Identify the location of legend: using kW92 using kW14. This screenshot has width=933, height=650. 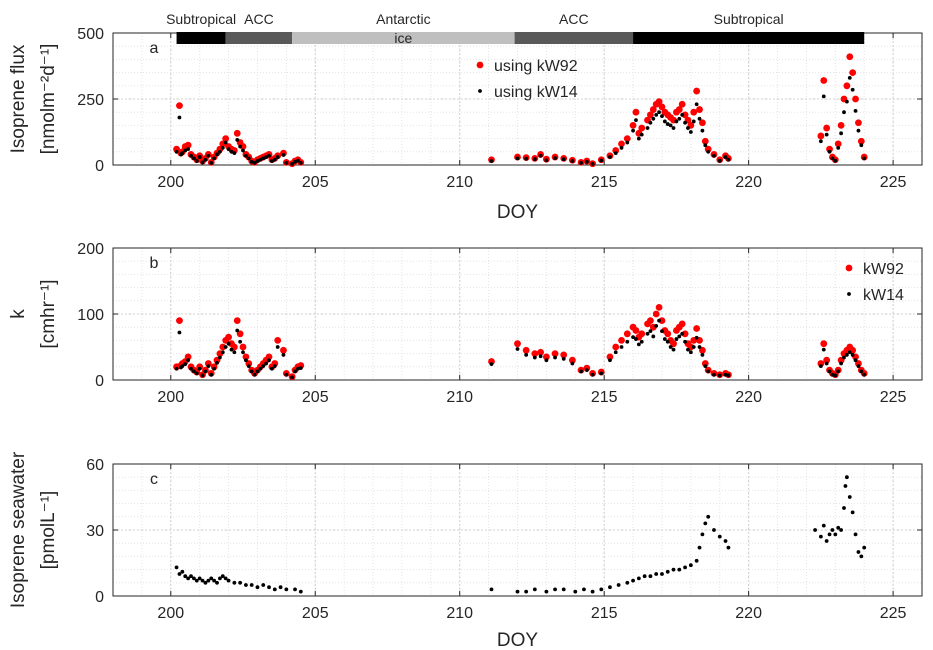
(527, 79).